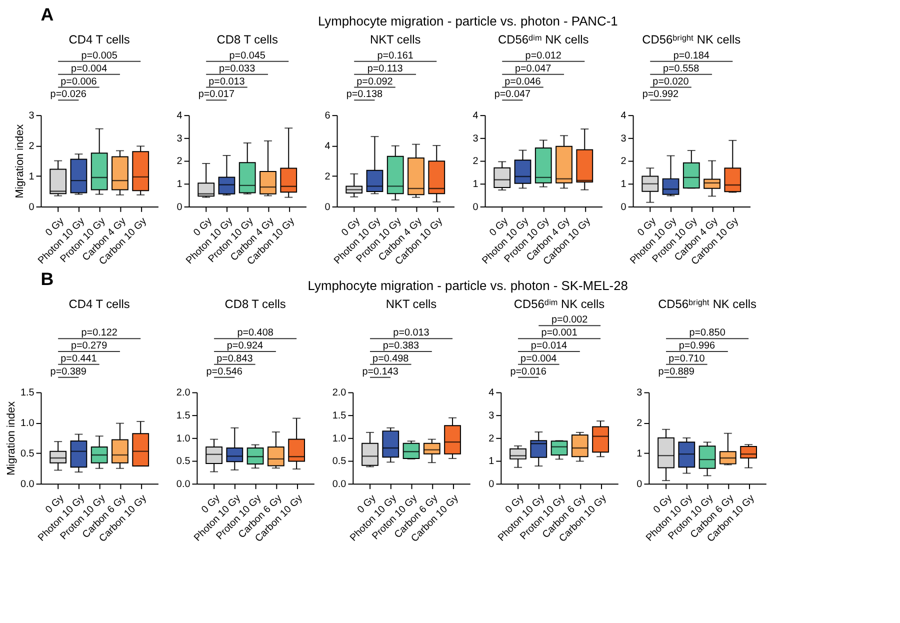  I want to click on text: p=0.092, so click(375, 82).